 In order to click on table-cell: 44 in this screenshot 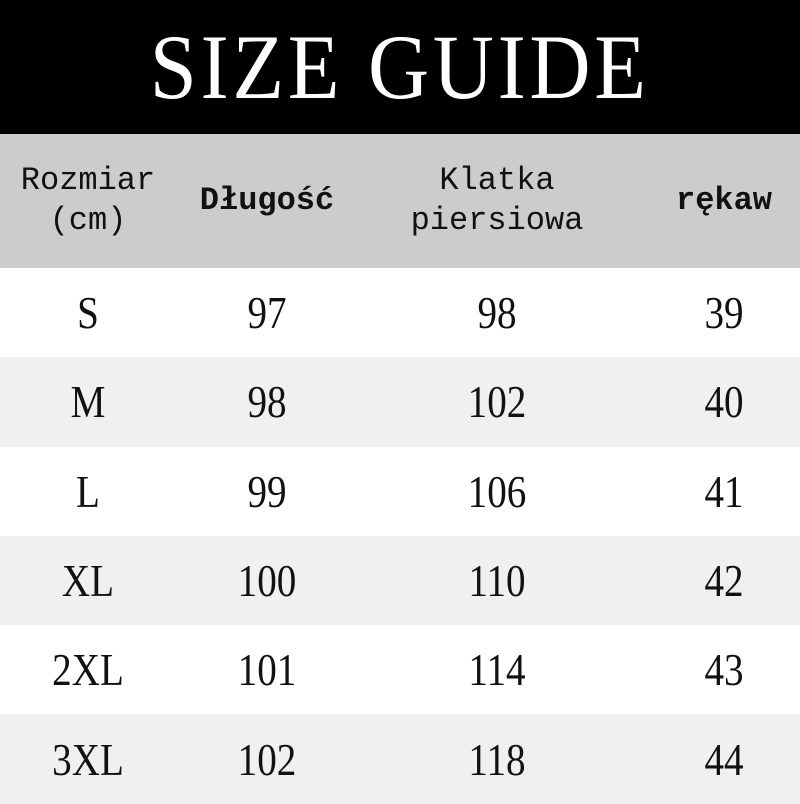, I will do `click(724, 758)`.